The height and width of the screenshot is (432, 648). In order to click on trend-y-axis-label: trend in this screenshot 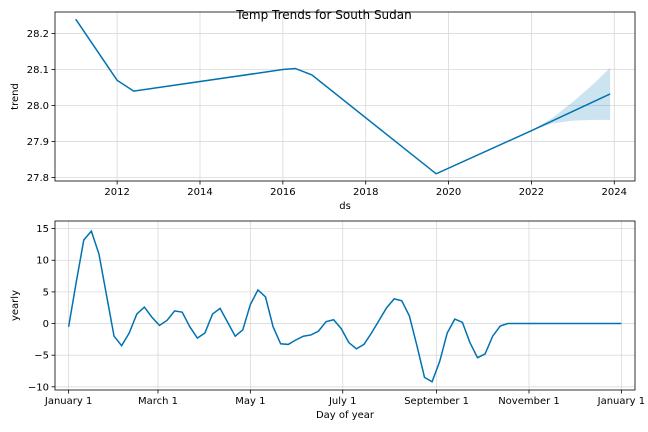, I will do `click(15, 96)`.